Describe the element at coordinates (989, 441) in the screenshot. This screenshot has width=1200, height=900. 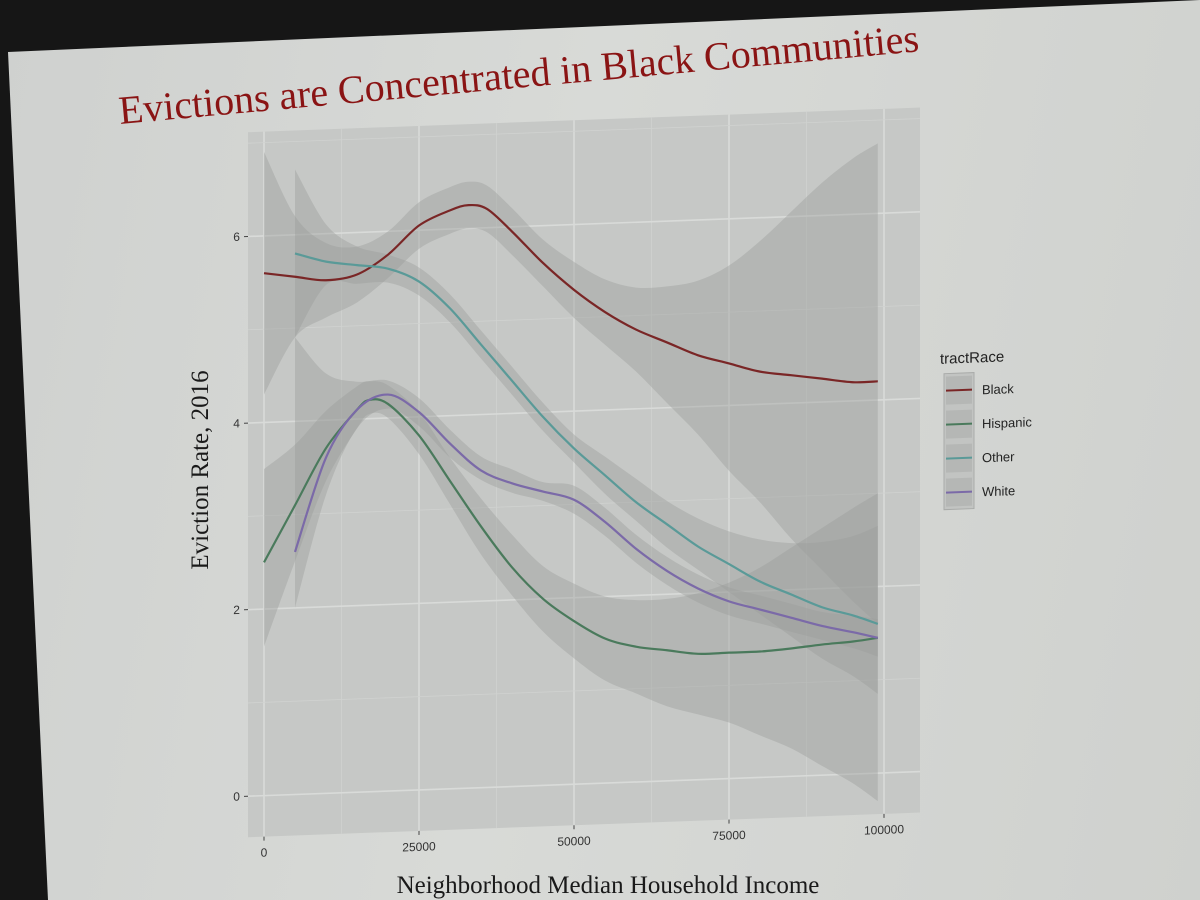
I see `legend-items: Black Hispanic Other White` at that location.